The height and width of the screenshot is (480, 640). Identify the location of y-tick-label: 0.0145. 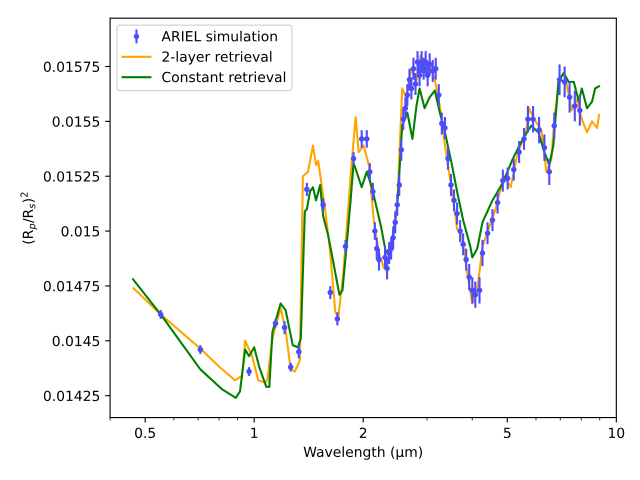
(76, 341).